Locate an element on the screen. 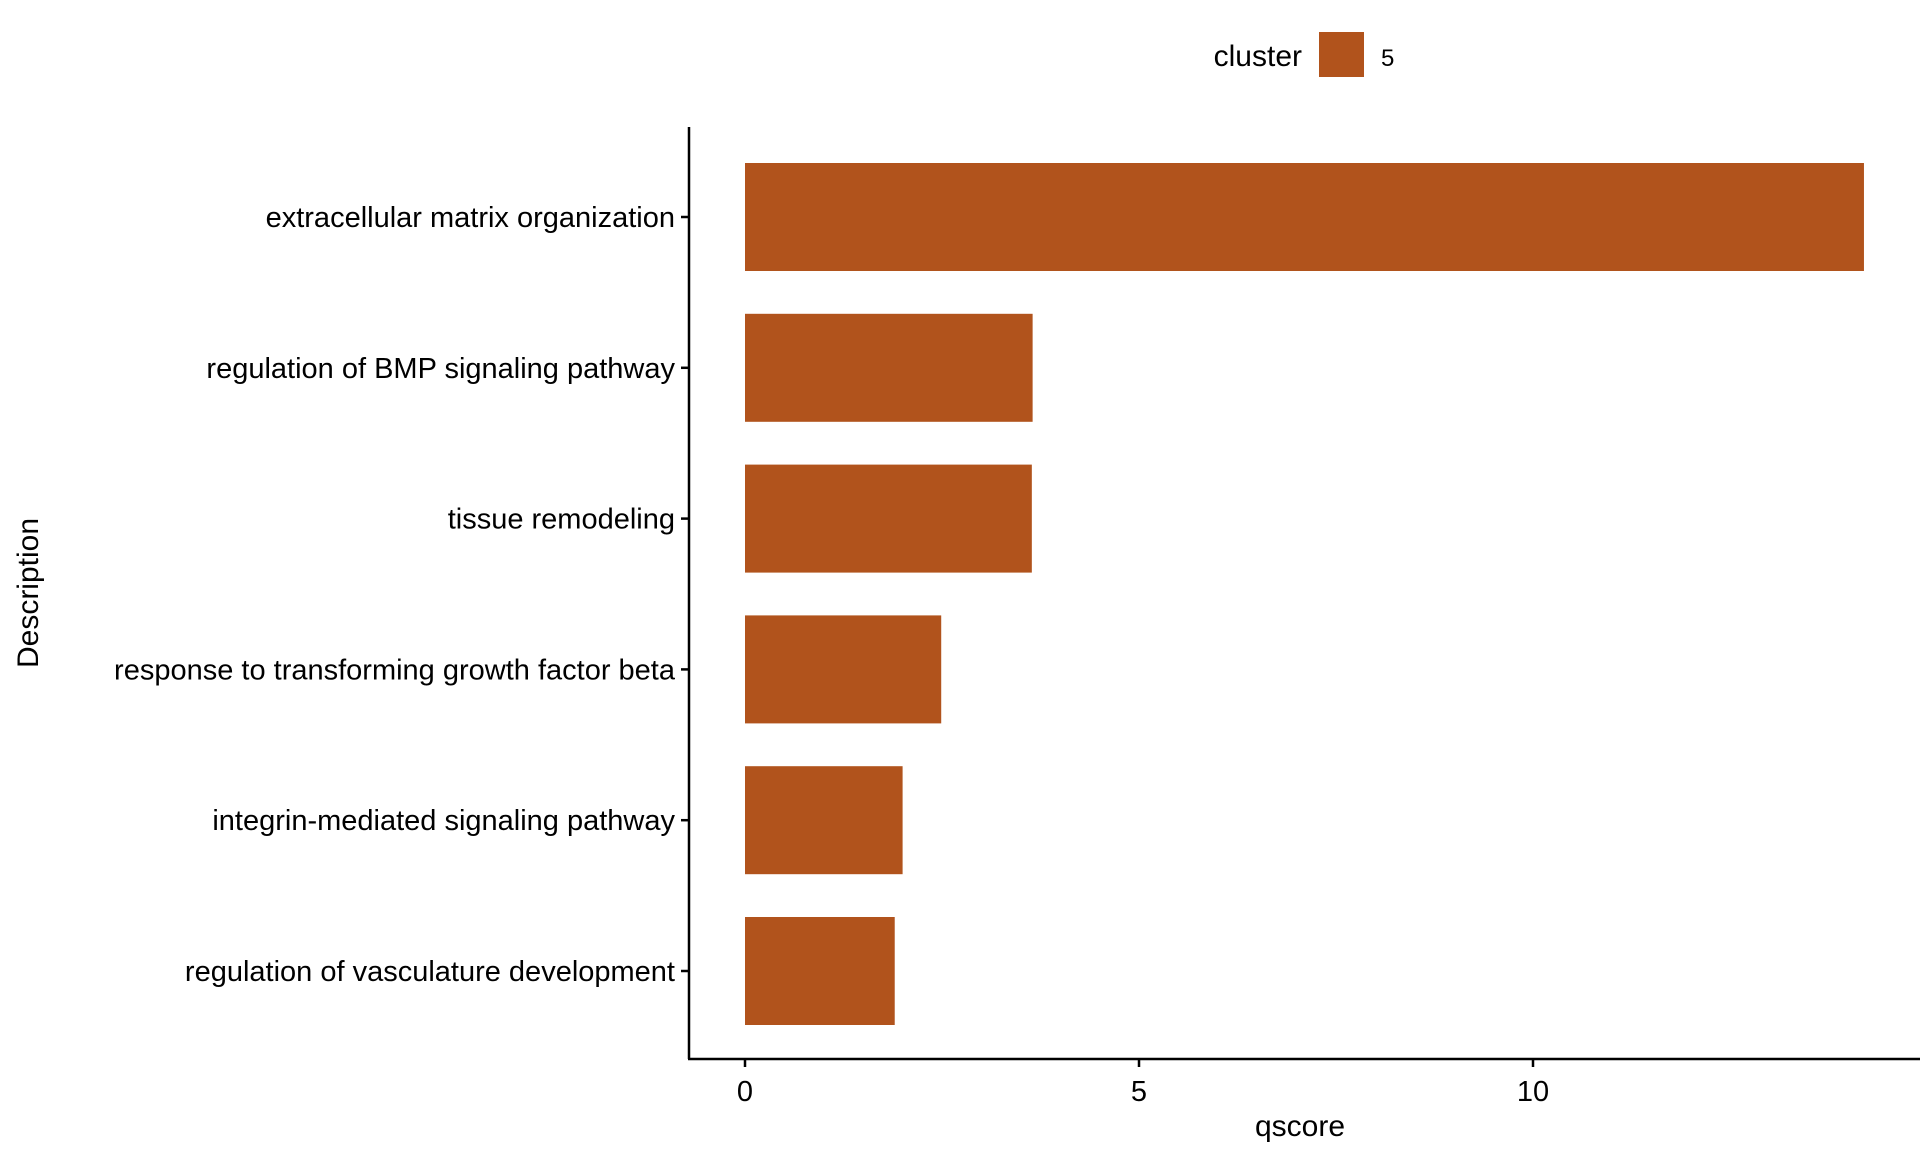  y-tick-label: tissue remodeling is located at coordinates (561, 520).